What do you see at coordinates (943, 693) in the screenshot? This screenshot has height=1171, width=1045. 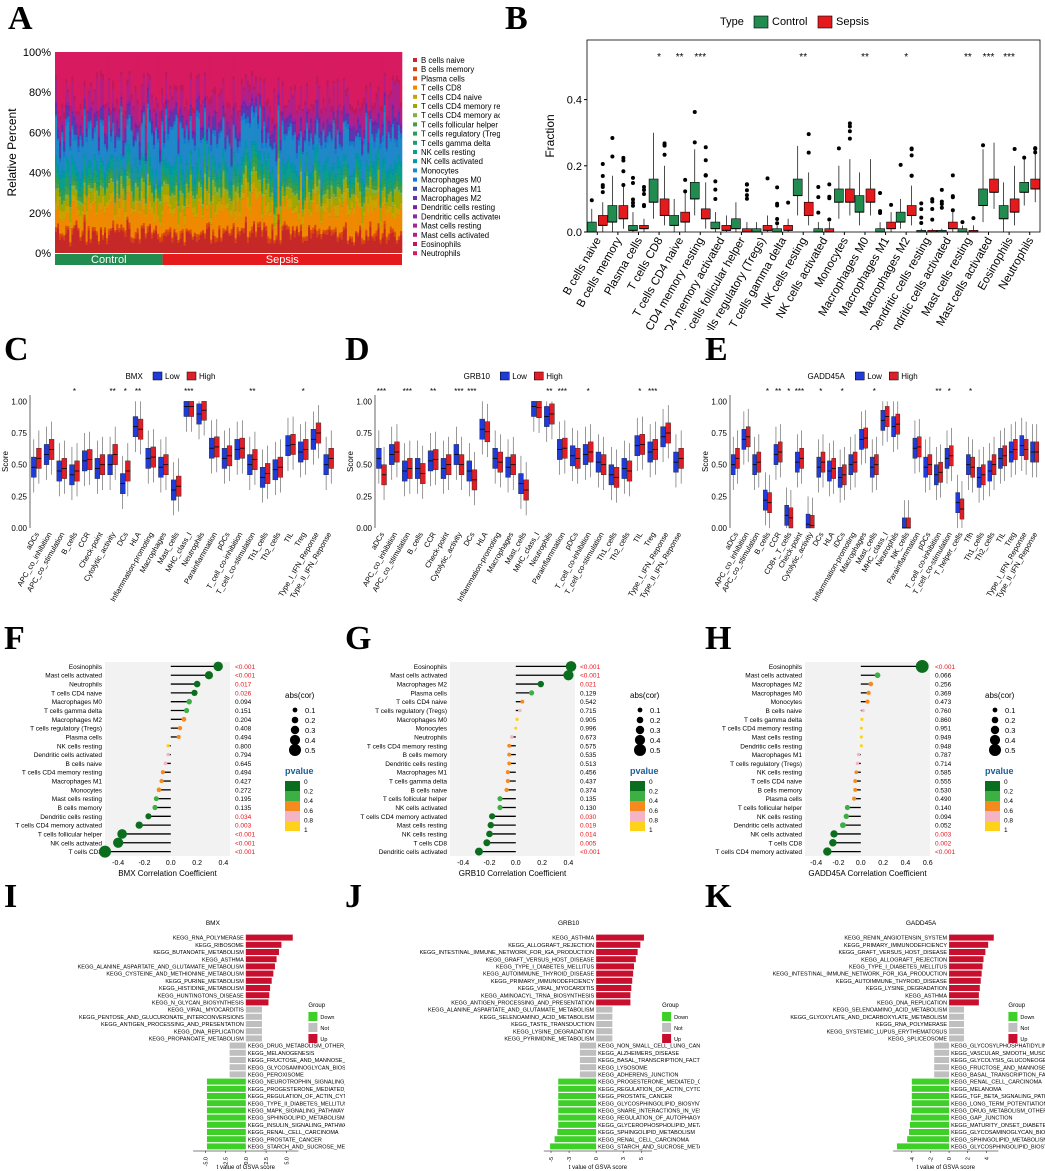 I see `p-value: 0.369` at bounding box center [943, 693].